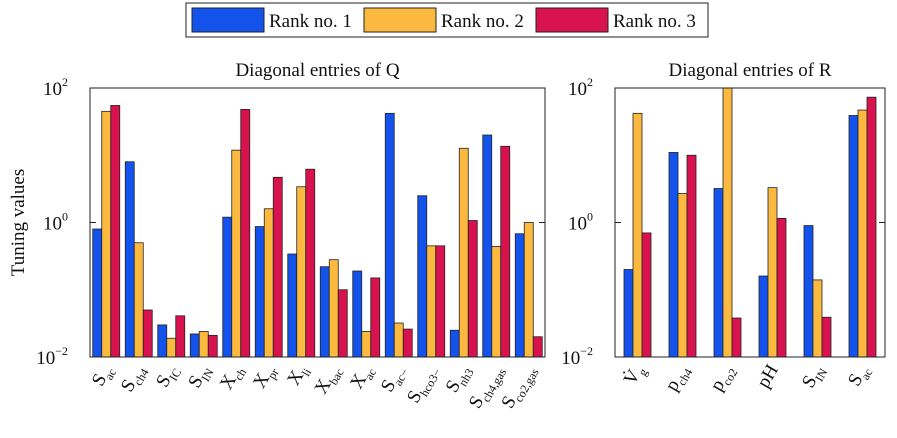  What do you see at coordinates (168, 377) in the screenshot?
I see `x-tick-label: SIC` at bounding box center [168, 377].